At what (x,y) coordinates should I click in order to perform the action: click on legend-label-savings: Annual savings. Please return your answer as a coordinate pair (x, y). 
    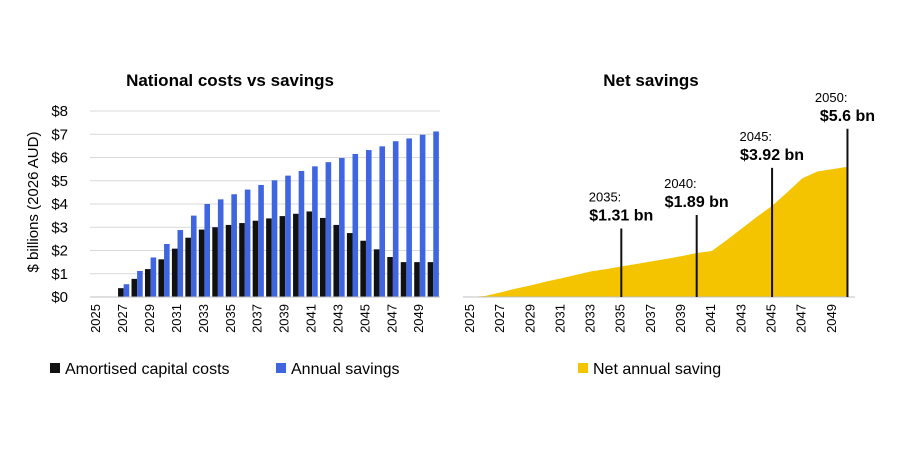
    Looking at the image, I should click on (345, 369).